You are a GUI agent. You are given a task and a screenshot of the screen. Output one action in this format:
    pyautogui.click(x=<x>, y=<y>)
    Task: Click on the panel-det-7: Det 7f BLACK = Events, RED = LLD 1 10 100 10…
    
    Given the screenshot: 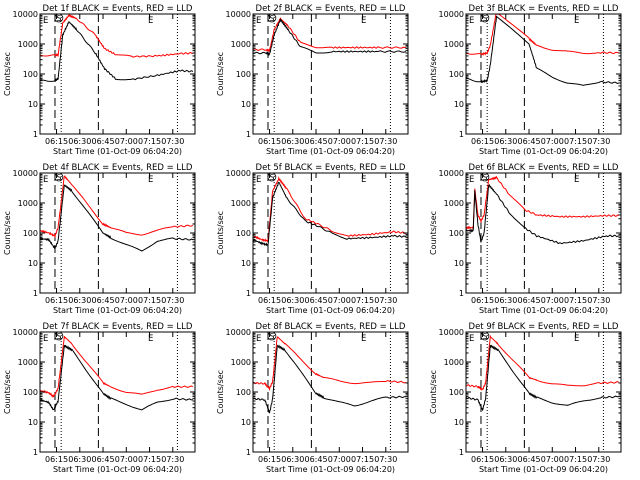 What is the action you would take?
    pyautogui.click(x=99, y=398)
    